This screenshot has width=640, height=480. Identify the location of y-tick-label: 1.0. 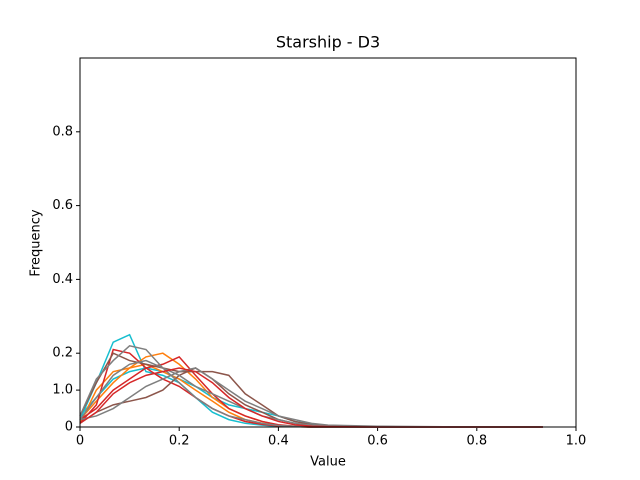
(62, 390).